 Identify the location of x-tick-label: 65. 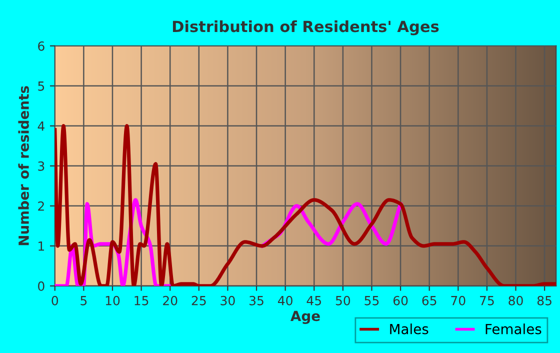
(429, 301).